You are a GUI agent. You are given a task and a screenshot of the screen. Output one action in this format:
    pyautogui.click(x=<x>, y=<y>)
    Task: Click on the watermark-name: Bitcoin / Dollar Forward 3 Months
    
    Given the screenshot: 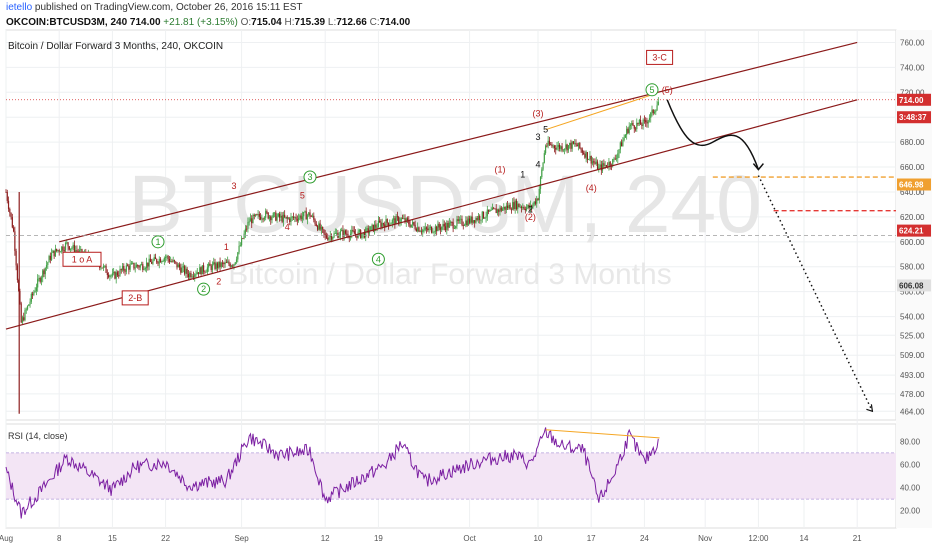 What is the action you would take?
    pyautogui.click(x=450, y=274)
    